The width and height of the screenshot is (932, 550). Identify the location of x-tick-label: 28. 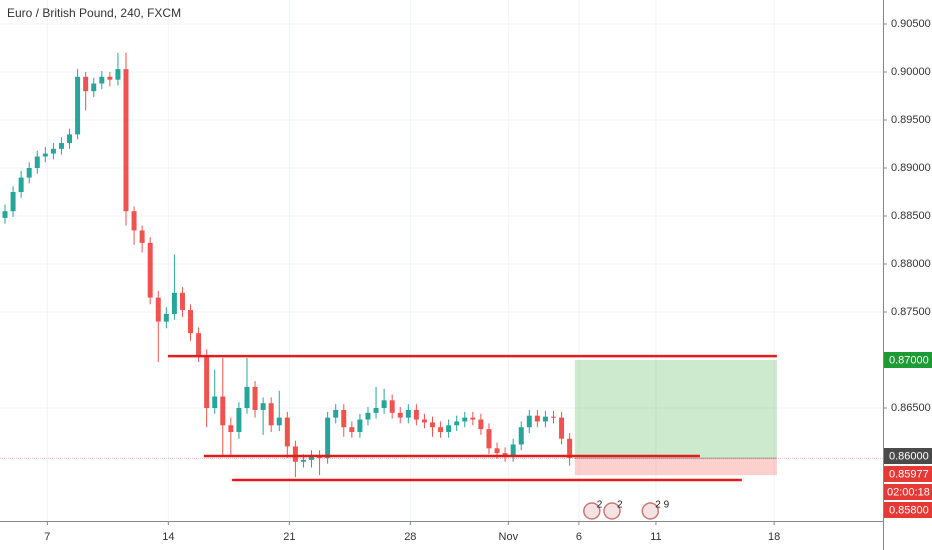
(410, 537).